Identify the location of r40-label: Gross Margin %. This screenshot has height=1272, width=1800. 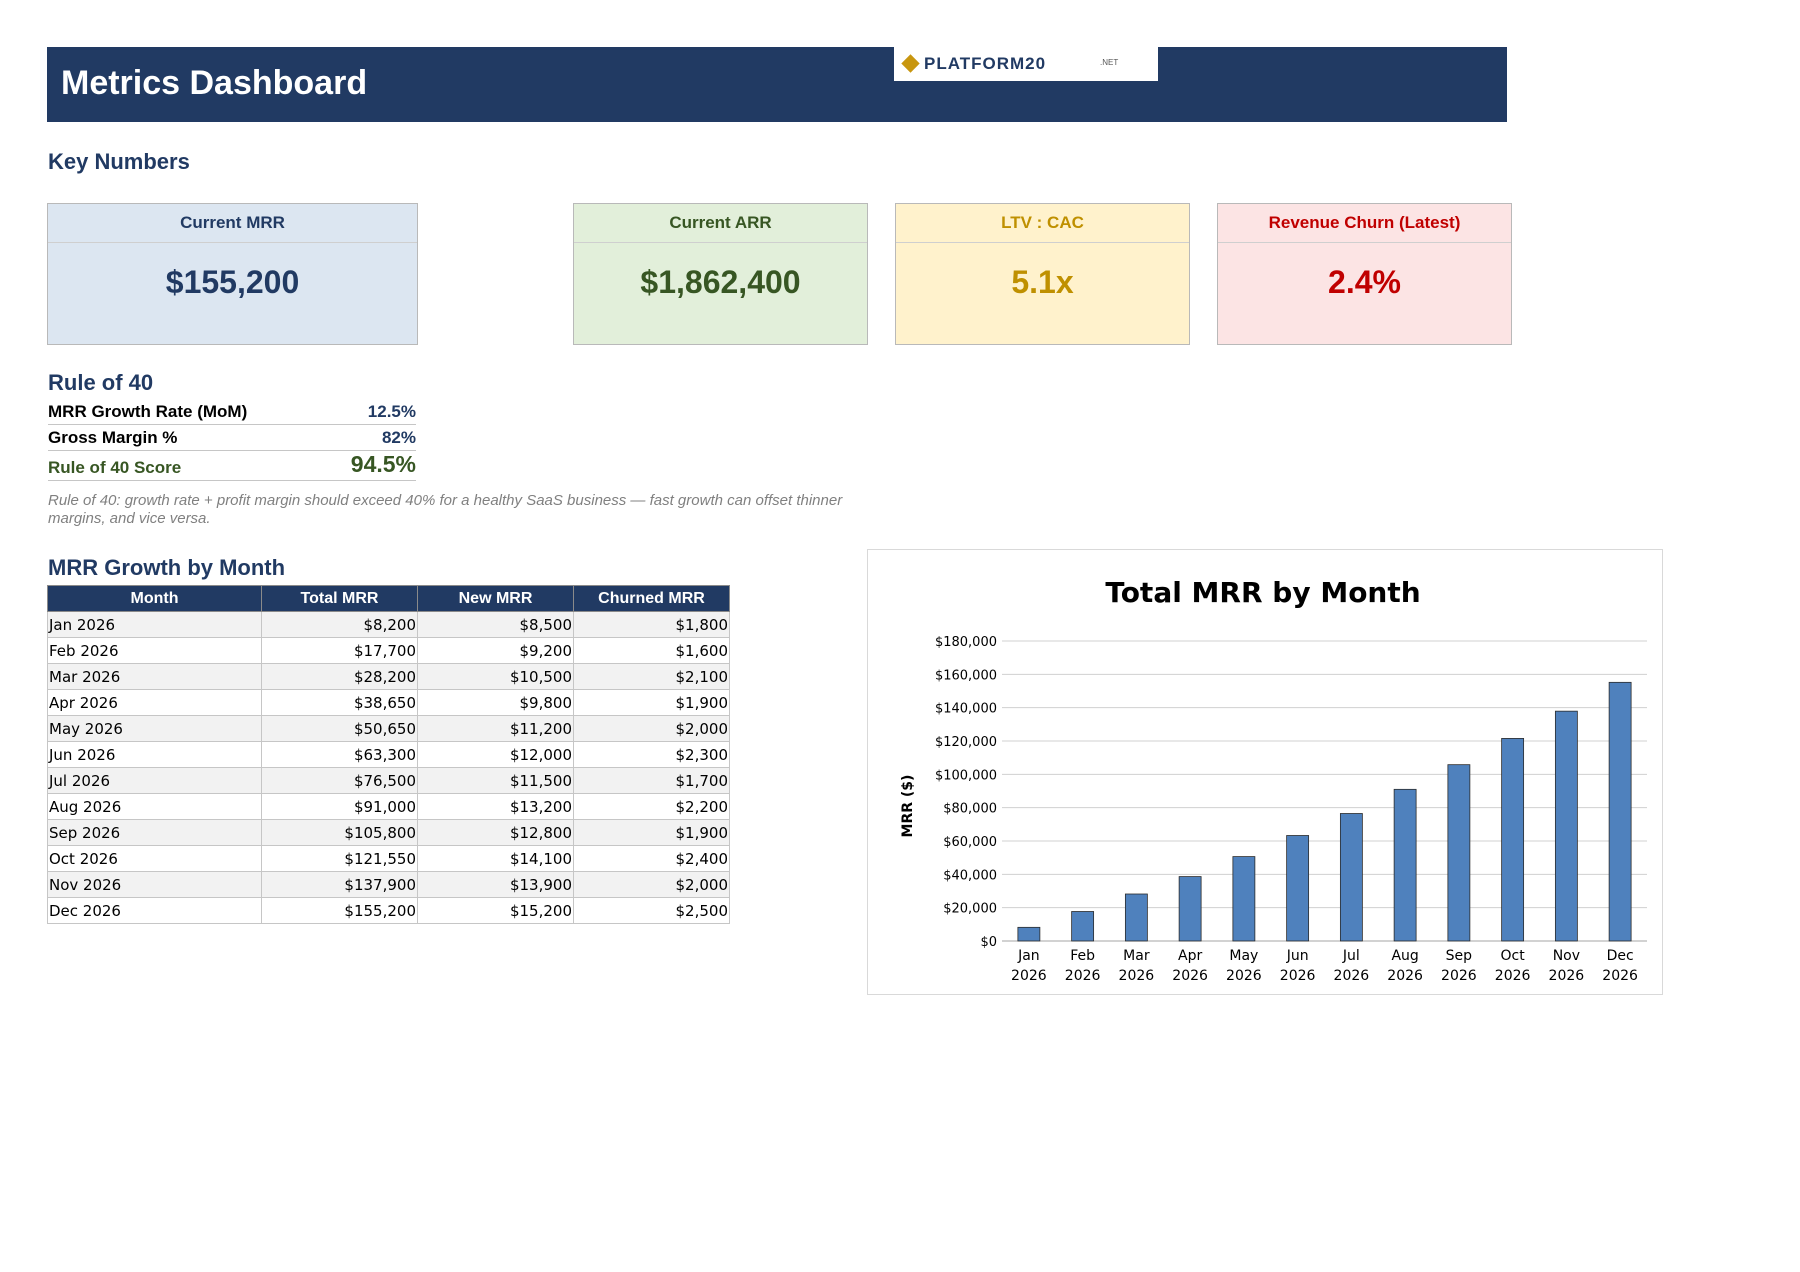
(113, 437).